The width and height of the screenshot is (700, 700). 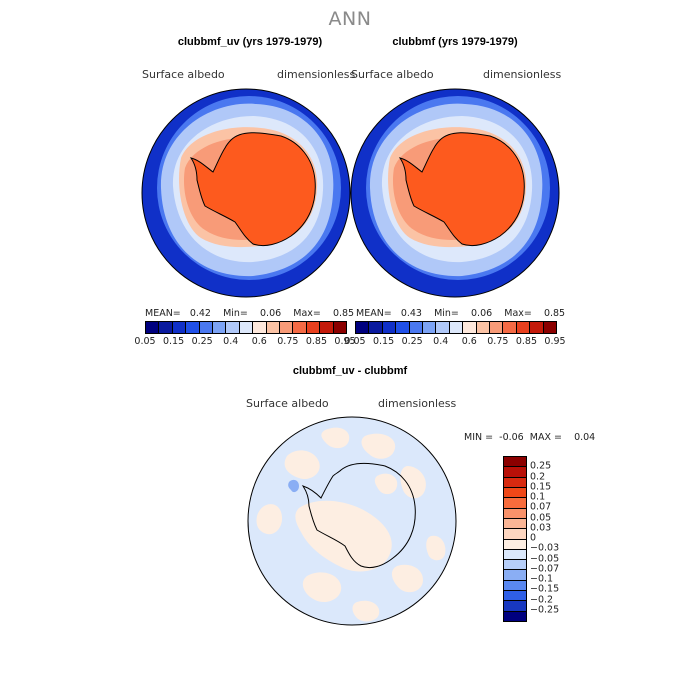 What do you see at coordinates (271, 313) in the screenshot?
I see `panel1-min-value: 0.06` at bounding box center [271, 313].